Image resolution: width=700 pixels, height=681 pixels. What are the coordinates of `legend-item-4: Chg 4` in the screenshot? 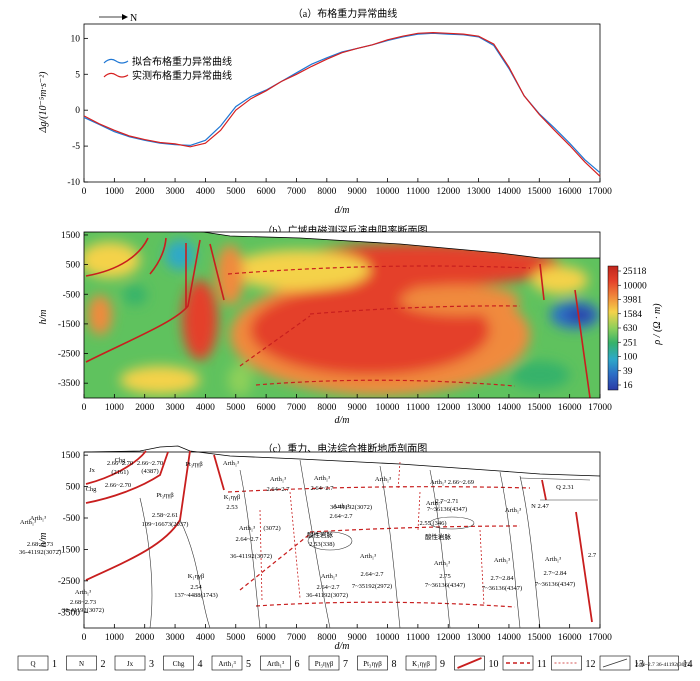 It's located at (183, 663).